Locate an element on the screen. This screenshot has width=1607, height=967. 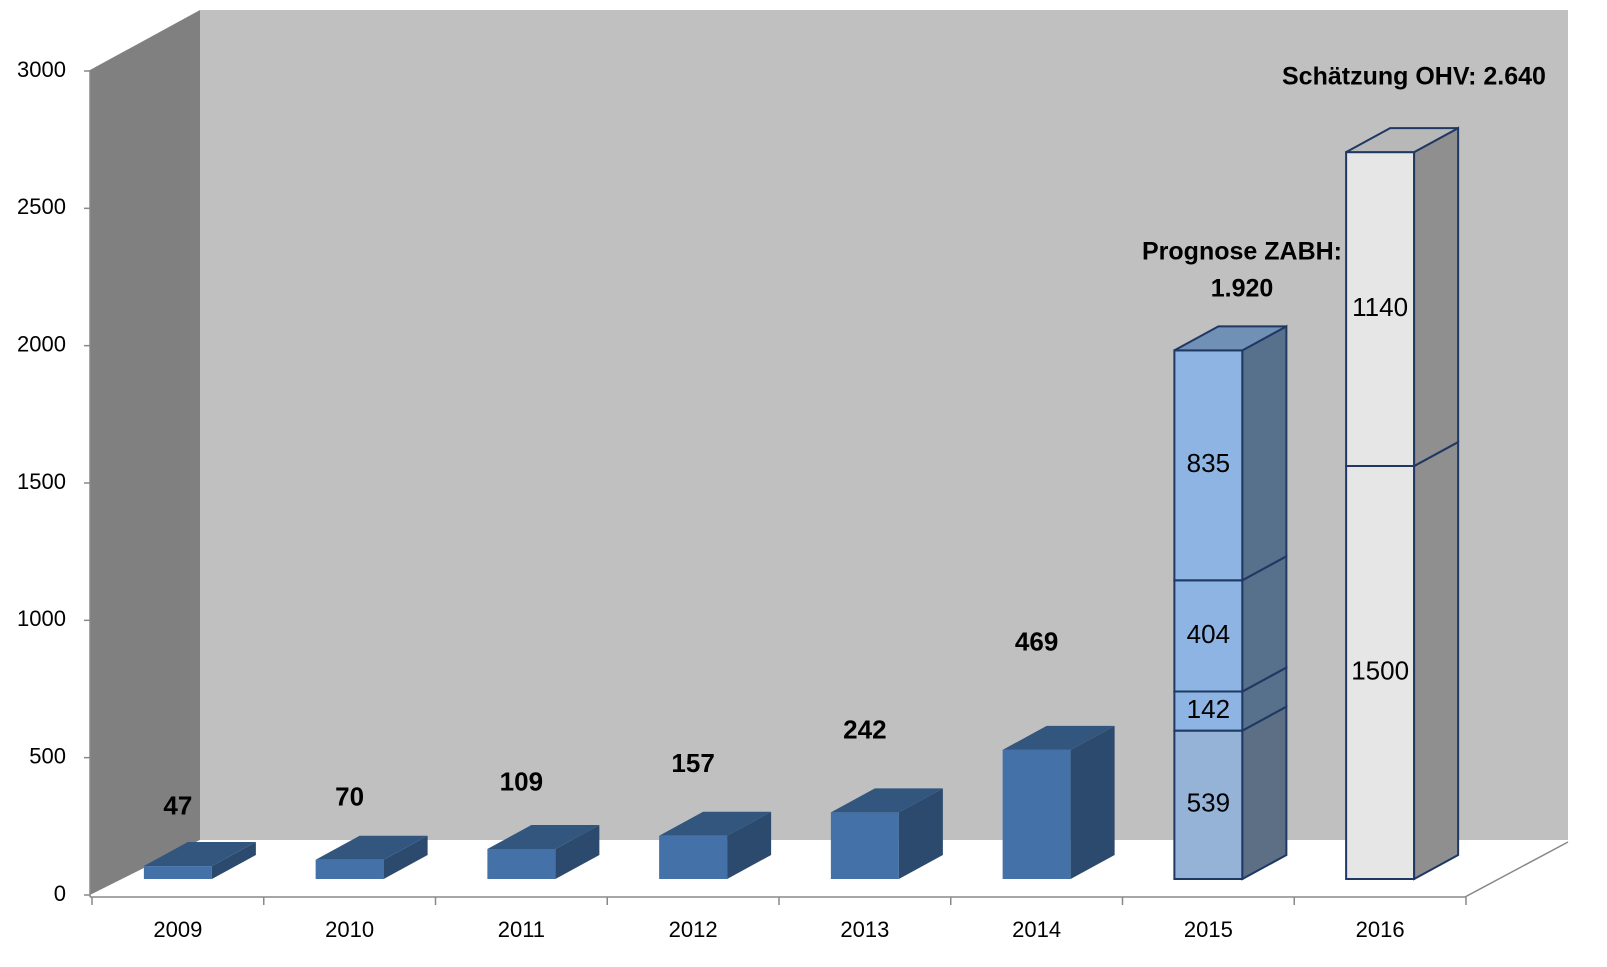
y-tick-label: 0 is located at coordinates (60, 893).